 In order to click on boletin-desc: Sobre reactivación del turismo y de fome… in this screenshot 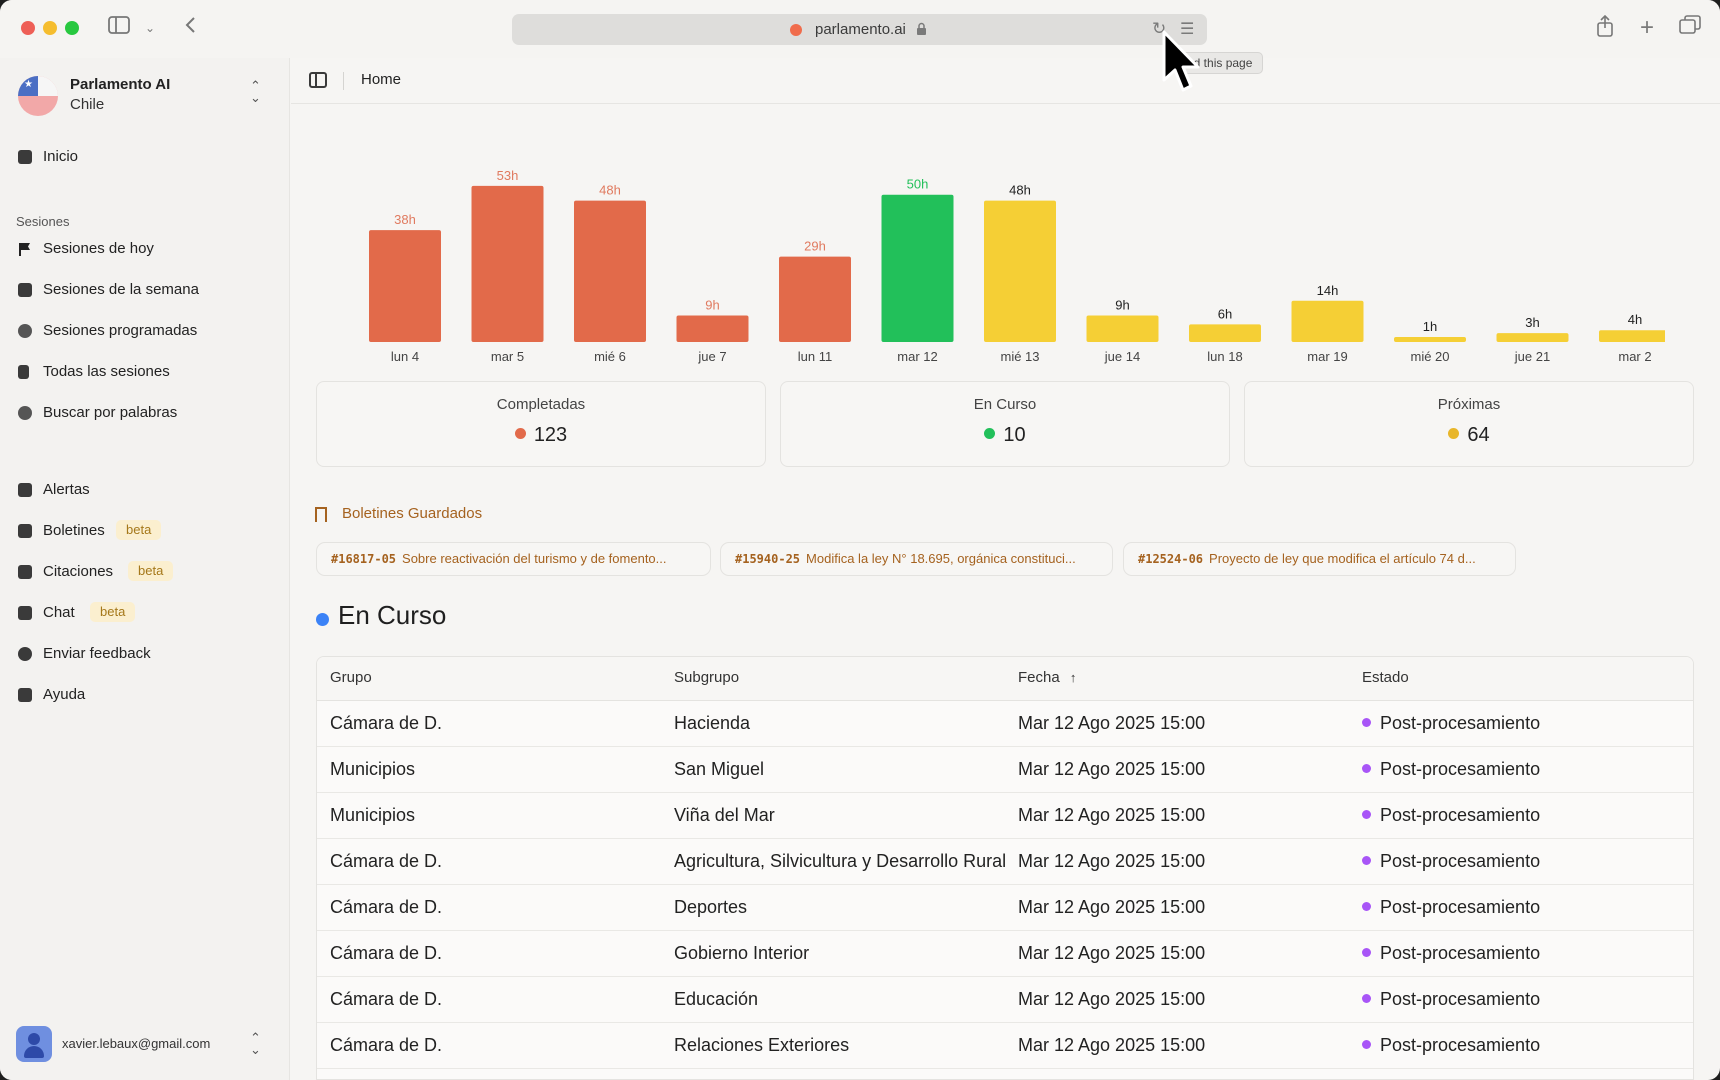, I will do `click(534, 558)`.